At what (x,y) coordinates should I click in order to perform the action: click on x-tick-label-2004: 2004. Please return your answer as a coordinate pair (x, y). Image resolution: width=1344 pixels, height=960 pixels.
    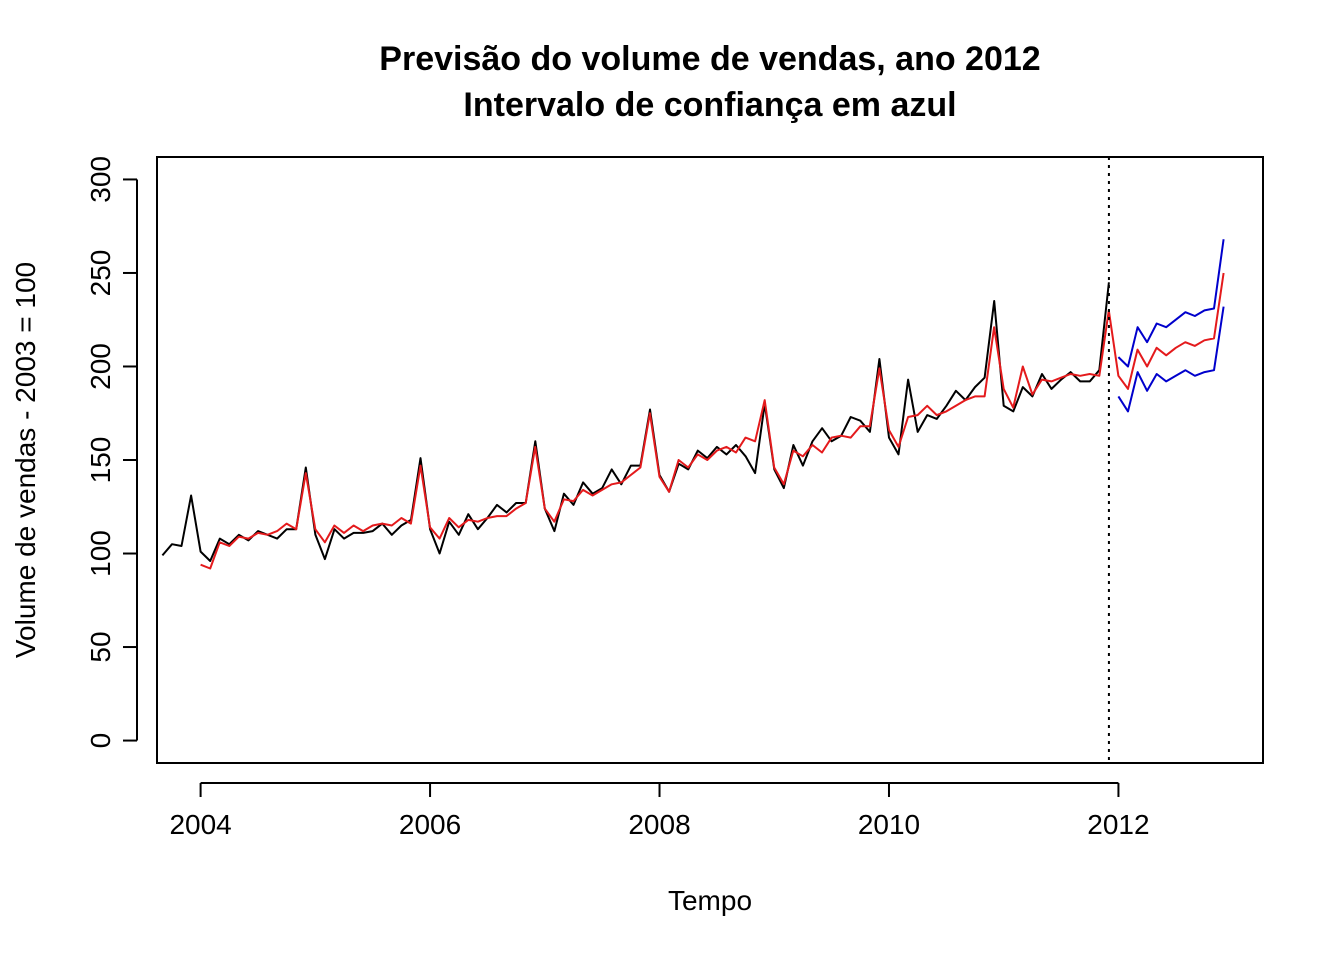
    Looking at the image, I should click on (200, 824).